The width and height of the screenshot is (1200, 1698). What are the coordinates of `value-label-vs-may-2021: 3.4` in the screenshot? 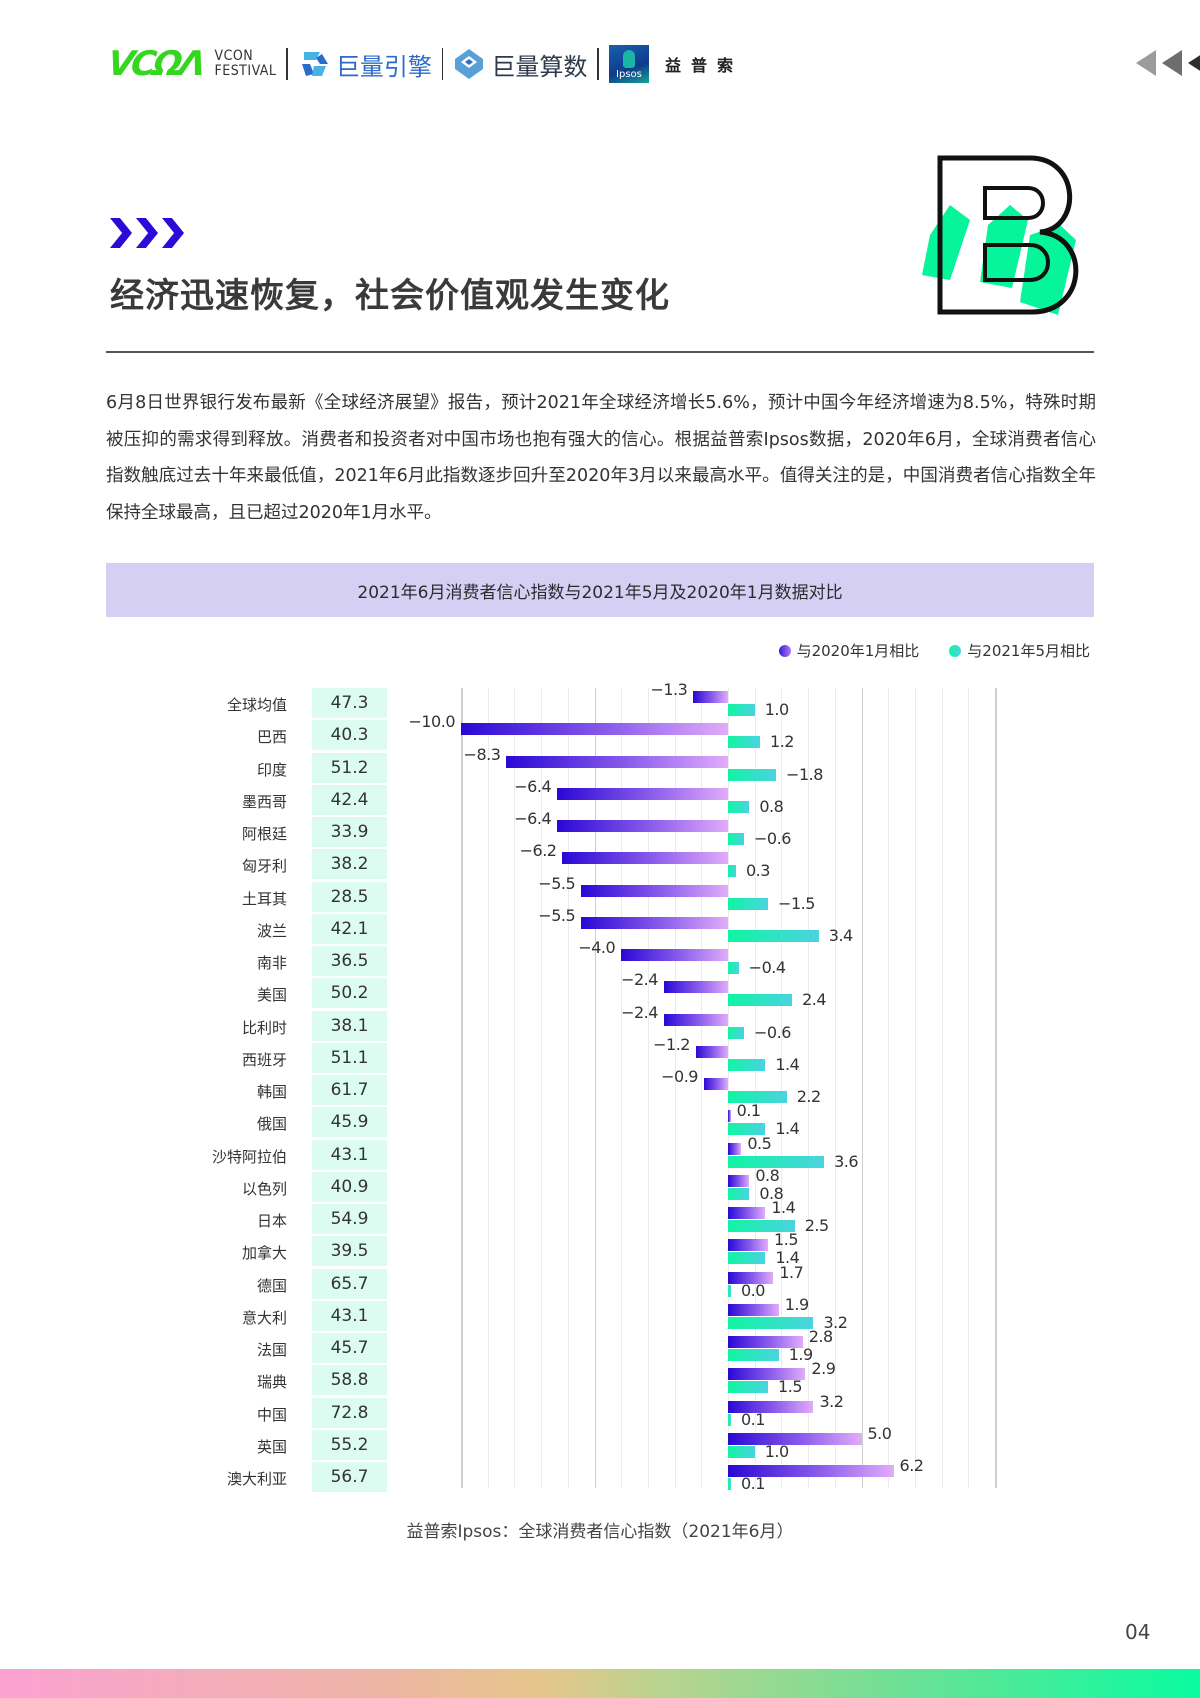 It's located at (840, 935).